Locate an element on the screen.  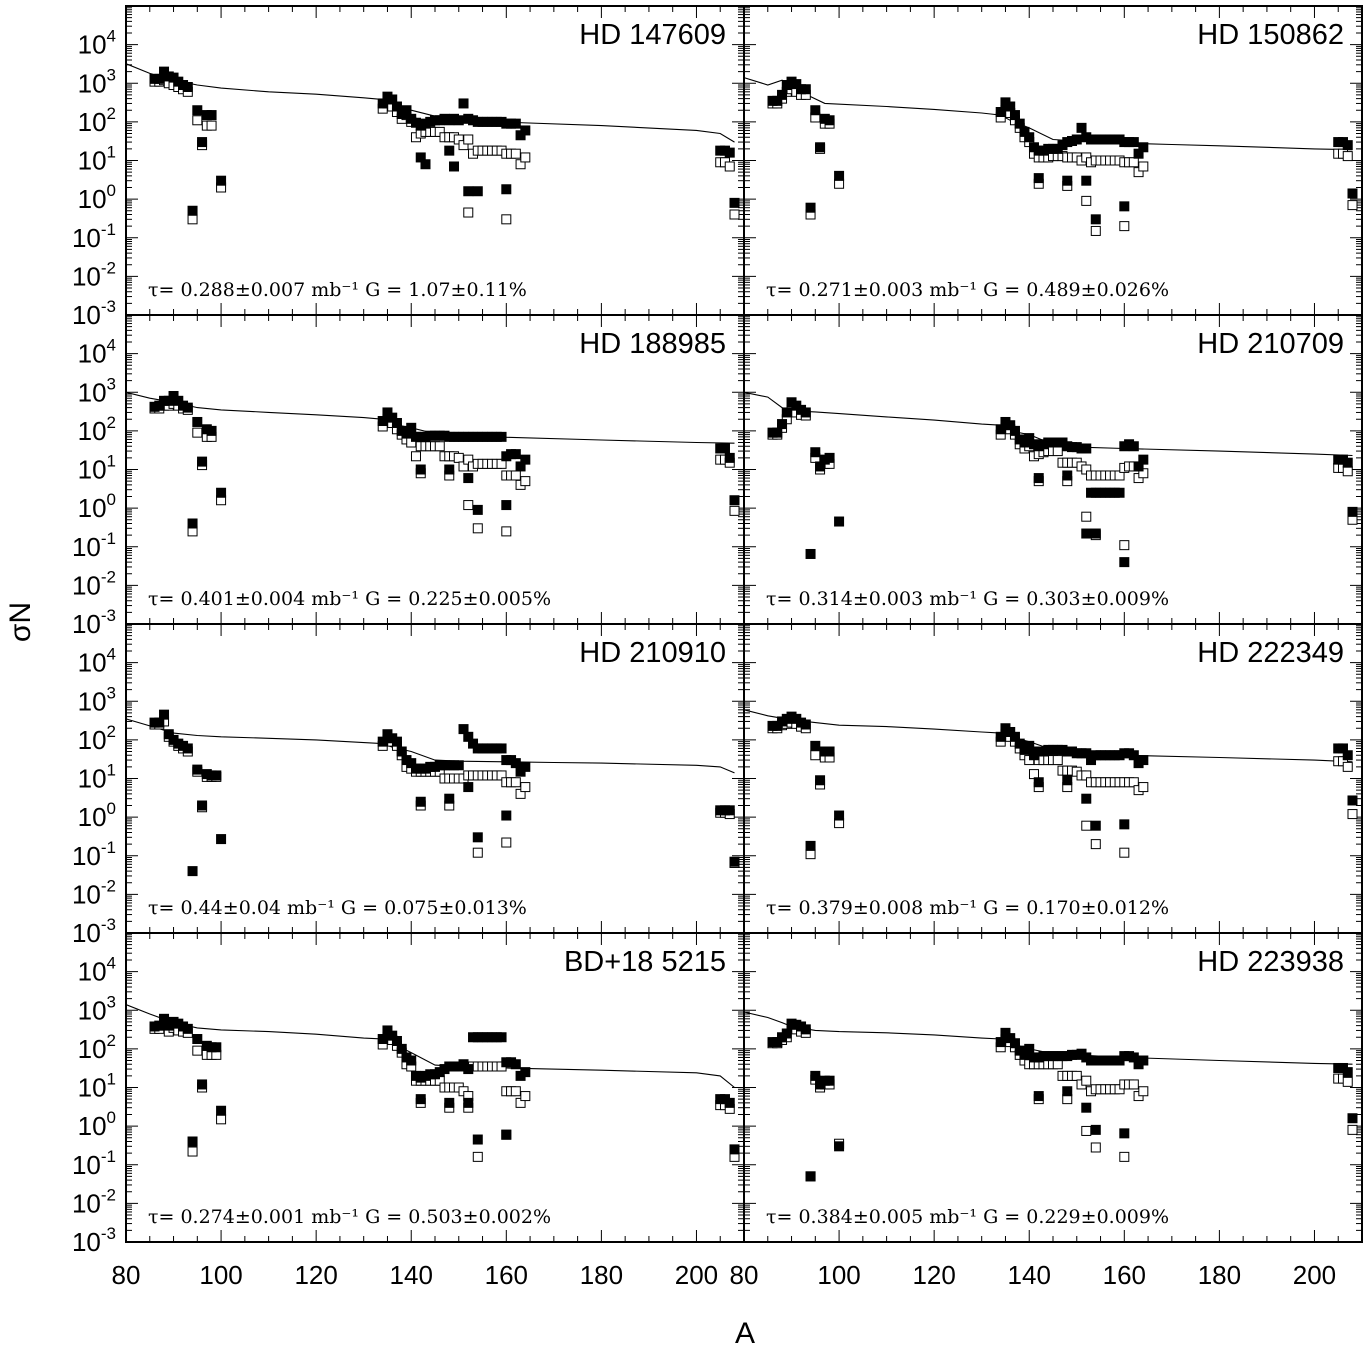
star-label: HD 222349 is located at coordinates (1270, 653).